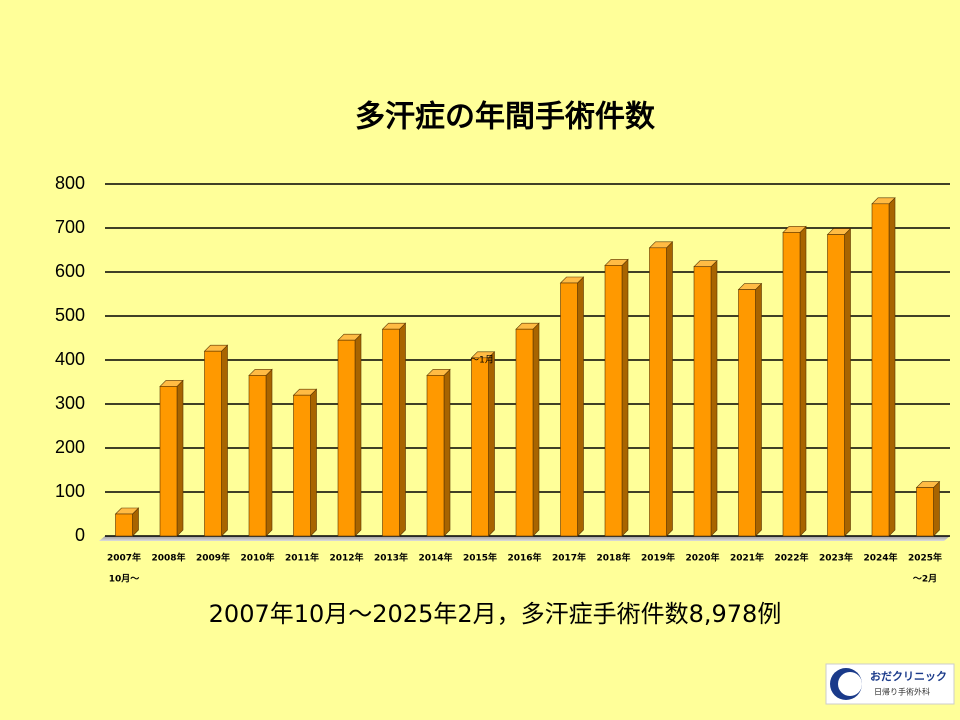 Image resolution: width=960 pixels, height=720 pixels. I want to click on y-tick-label: 0, so click(80, 535).